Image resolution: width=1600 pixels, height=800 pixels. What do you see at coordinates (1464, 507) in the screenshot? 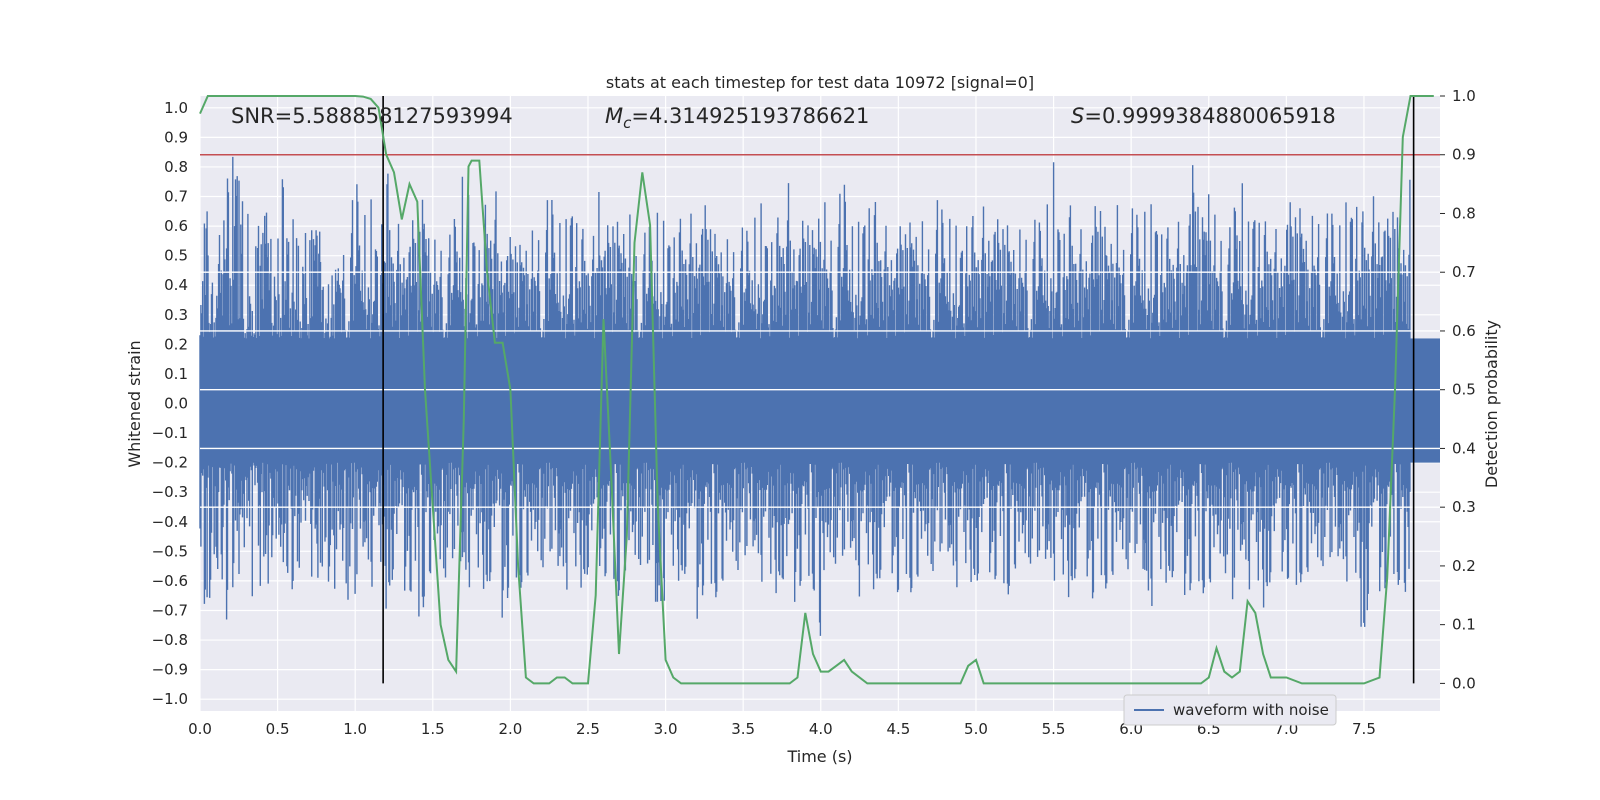
I see `y2-tick-label-7: 0.3` at bounding box center [1464, 507].